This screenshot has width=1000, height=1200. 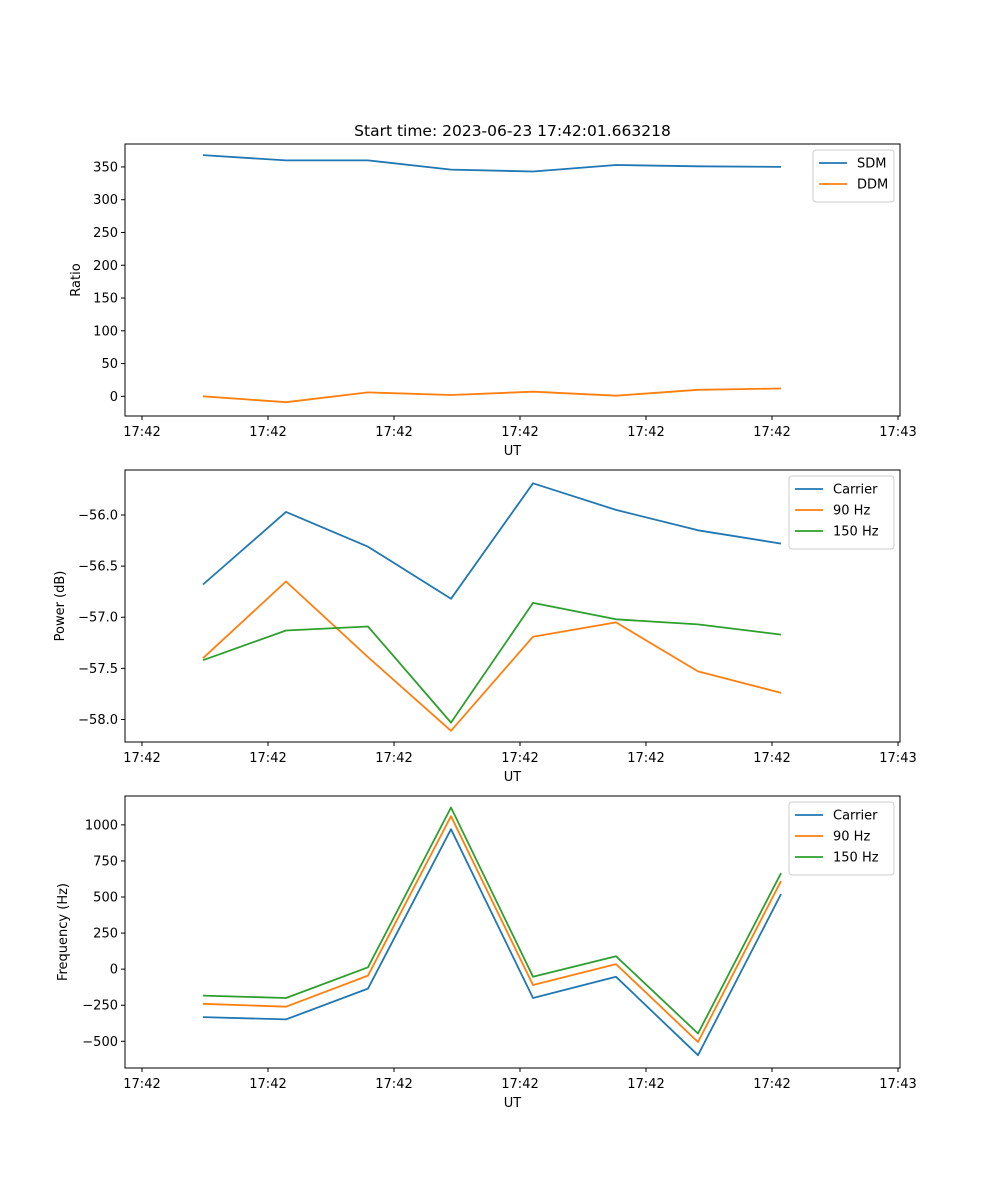 I want to click on y-tick-label: 300, so click(x=105, y=200).